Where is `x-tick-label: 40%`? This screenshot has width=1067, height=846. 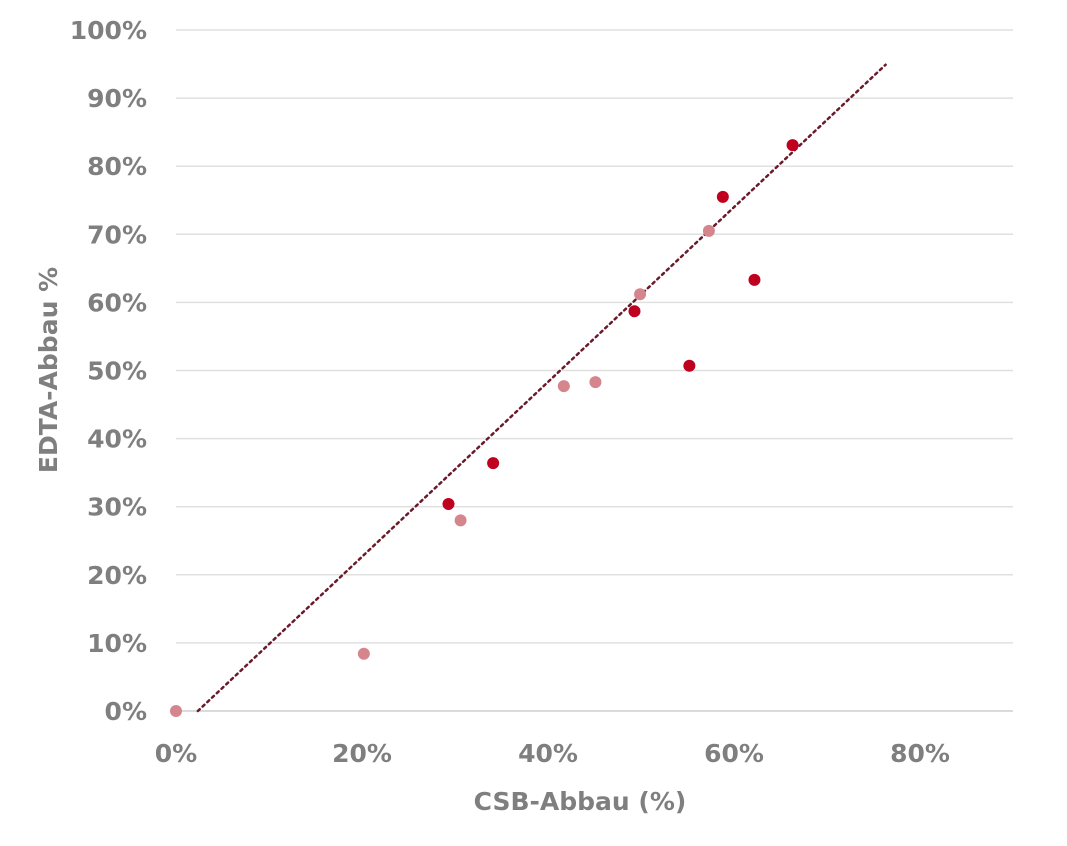 x-tick-label: 40% is located at coordinates (548, 753).